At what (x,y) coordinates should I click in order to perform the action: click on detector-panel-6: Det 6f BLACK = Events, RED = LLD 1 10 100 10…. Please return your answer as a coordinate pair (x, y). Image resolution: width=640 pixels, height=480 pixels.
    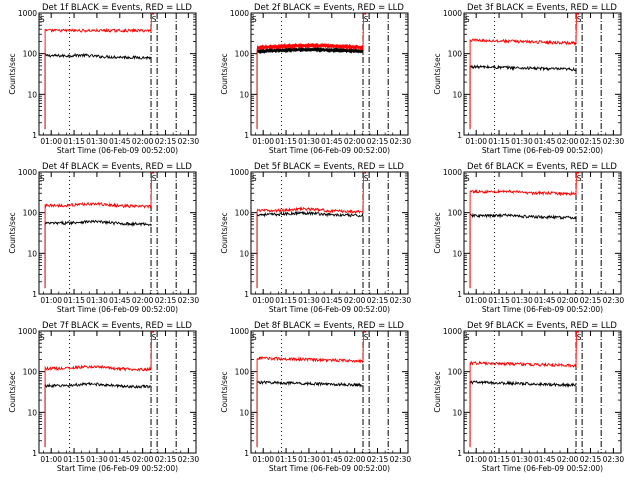
    Looking at the image, I should click on (528, 238).